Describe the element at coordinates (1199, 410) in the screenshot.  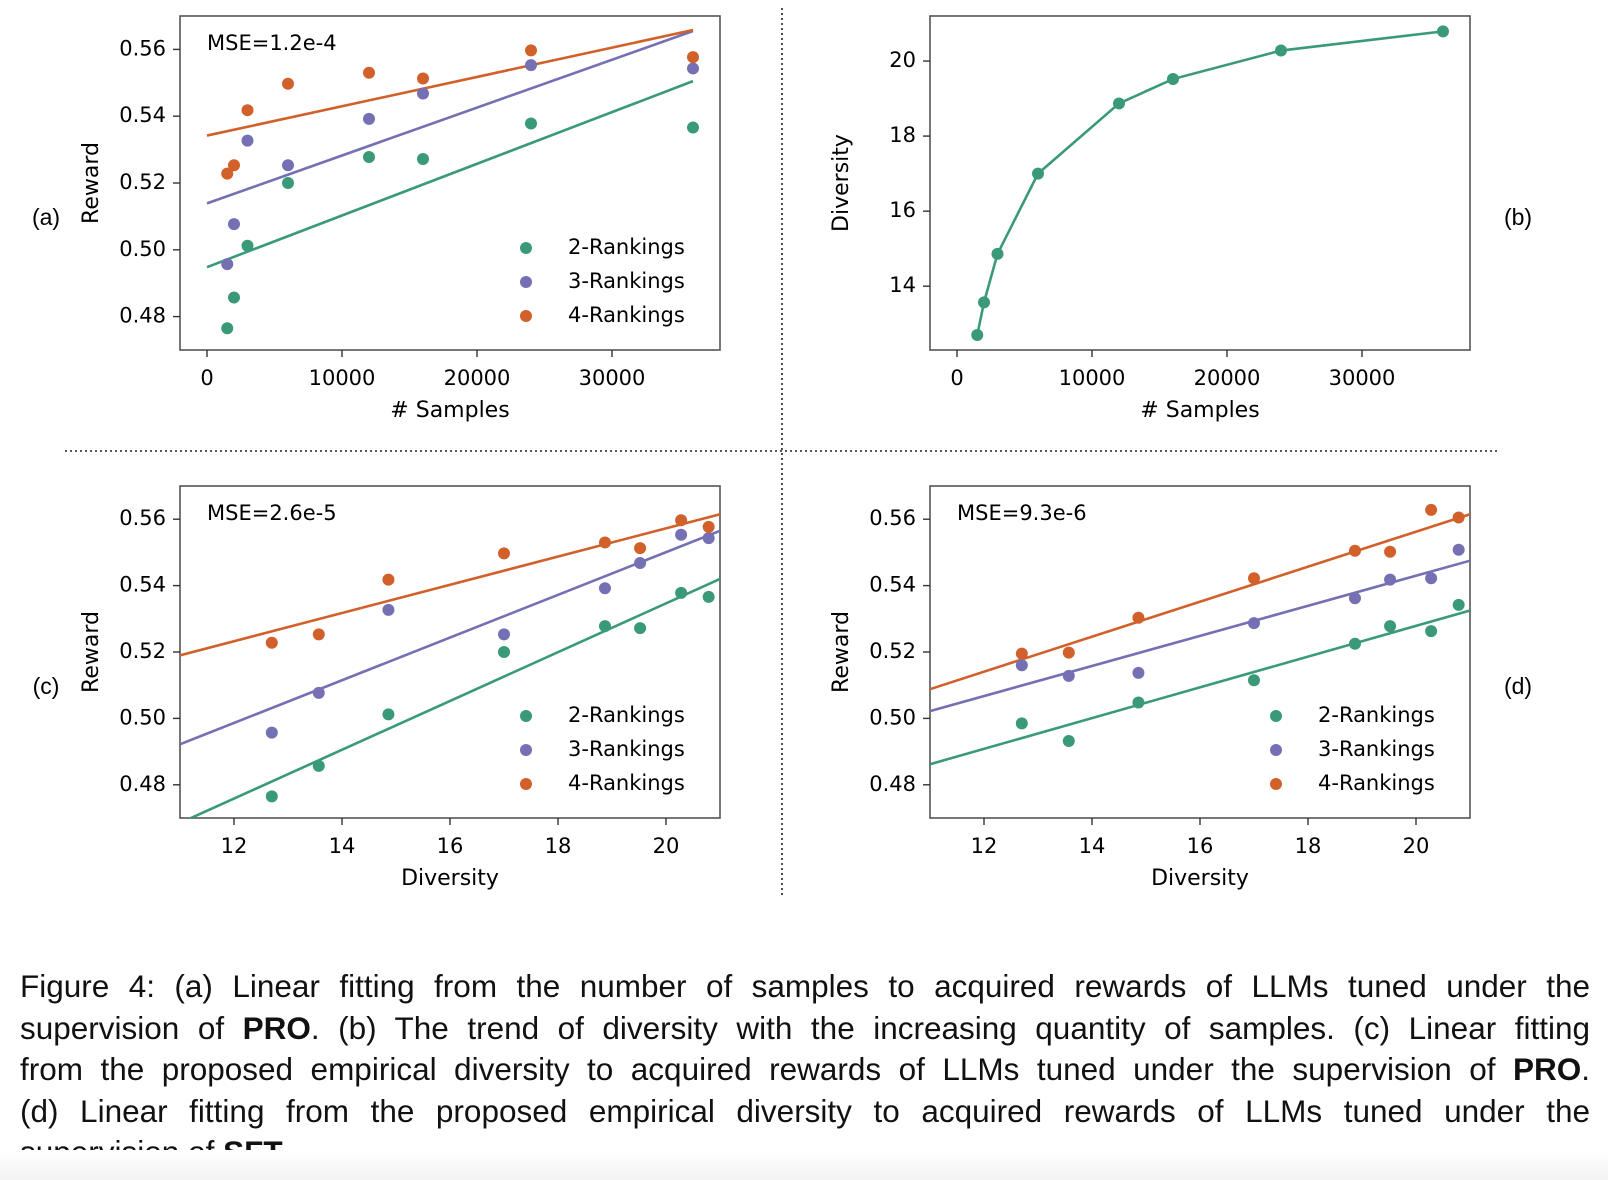
I see `x-axis-label: # Samples` at that location.